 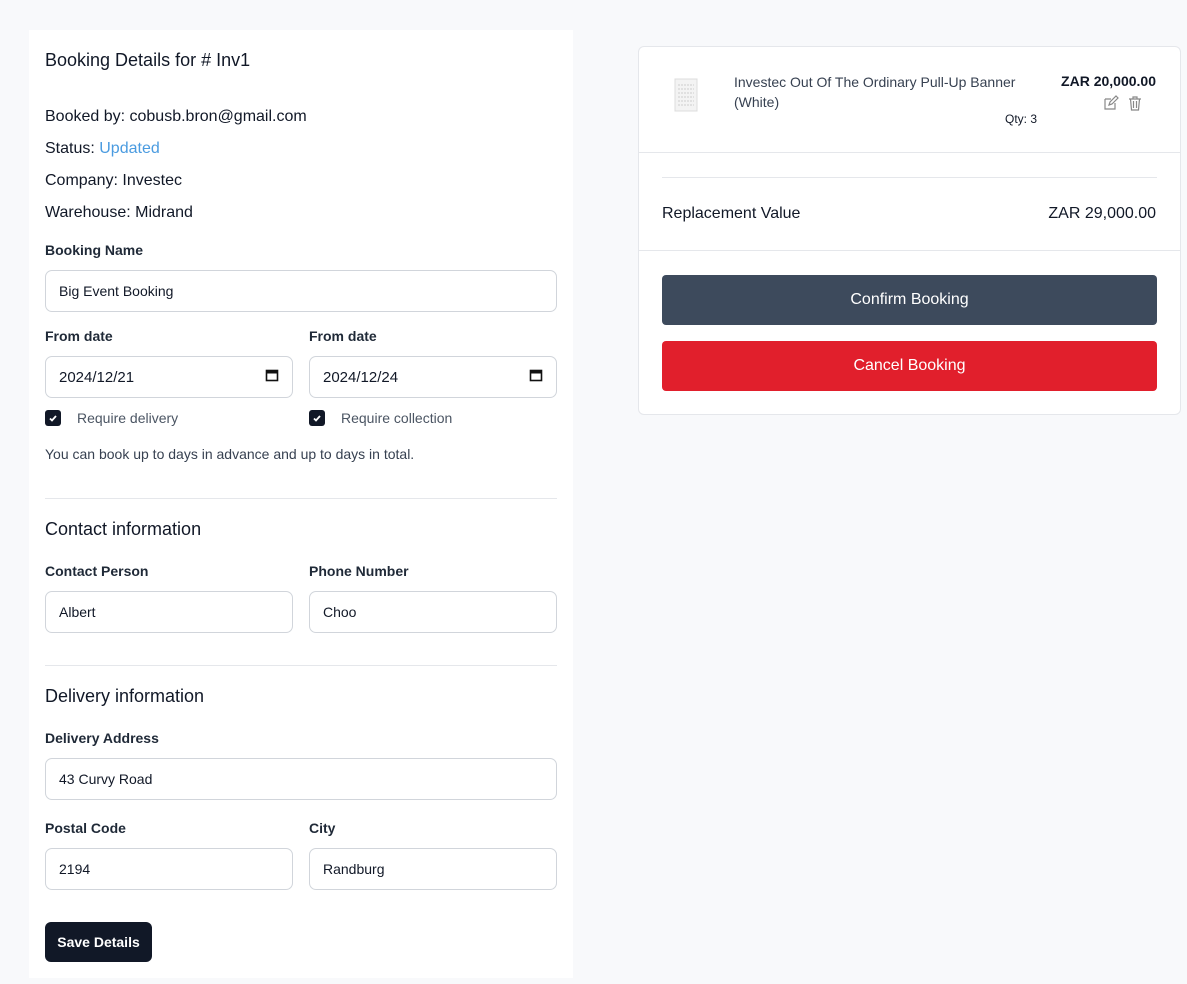 I want to click on phone-input: Choo, so click(x=433, y=612).